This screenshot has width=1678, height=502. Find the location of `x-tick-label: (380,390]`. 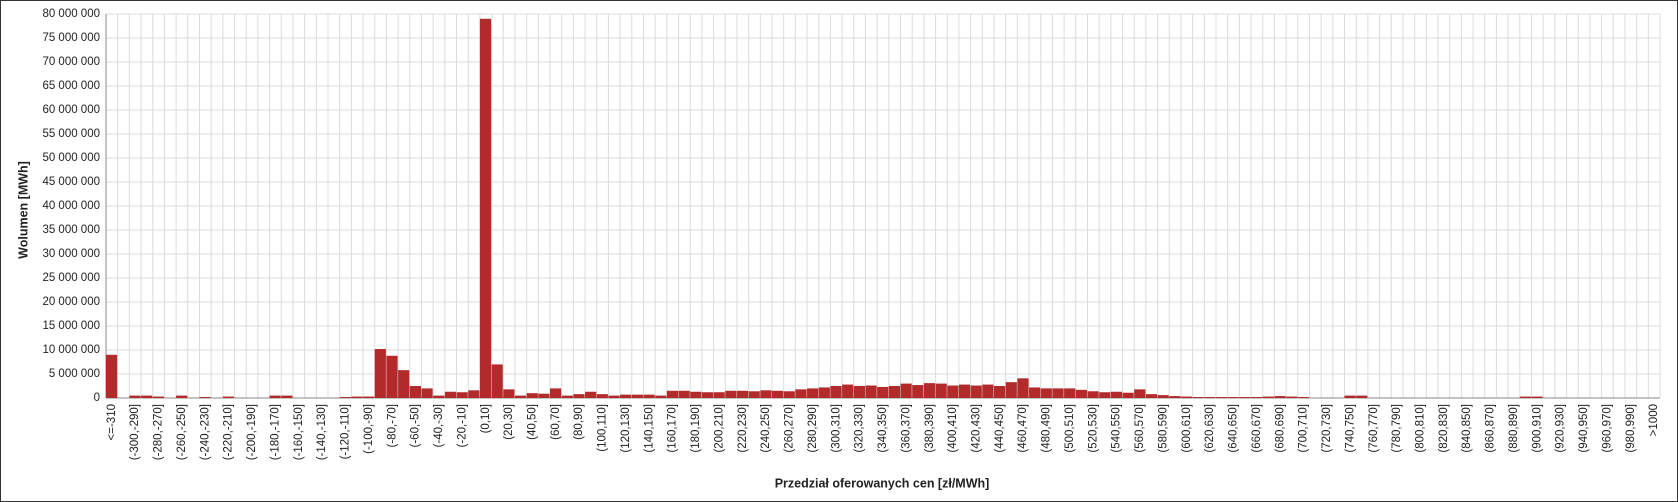

x-tick-label: (380,390] is located at coordinates (930, 428).